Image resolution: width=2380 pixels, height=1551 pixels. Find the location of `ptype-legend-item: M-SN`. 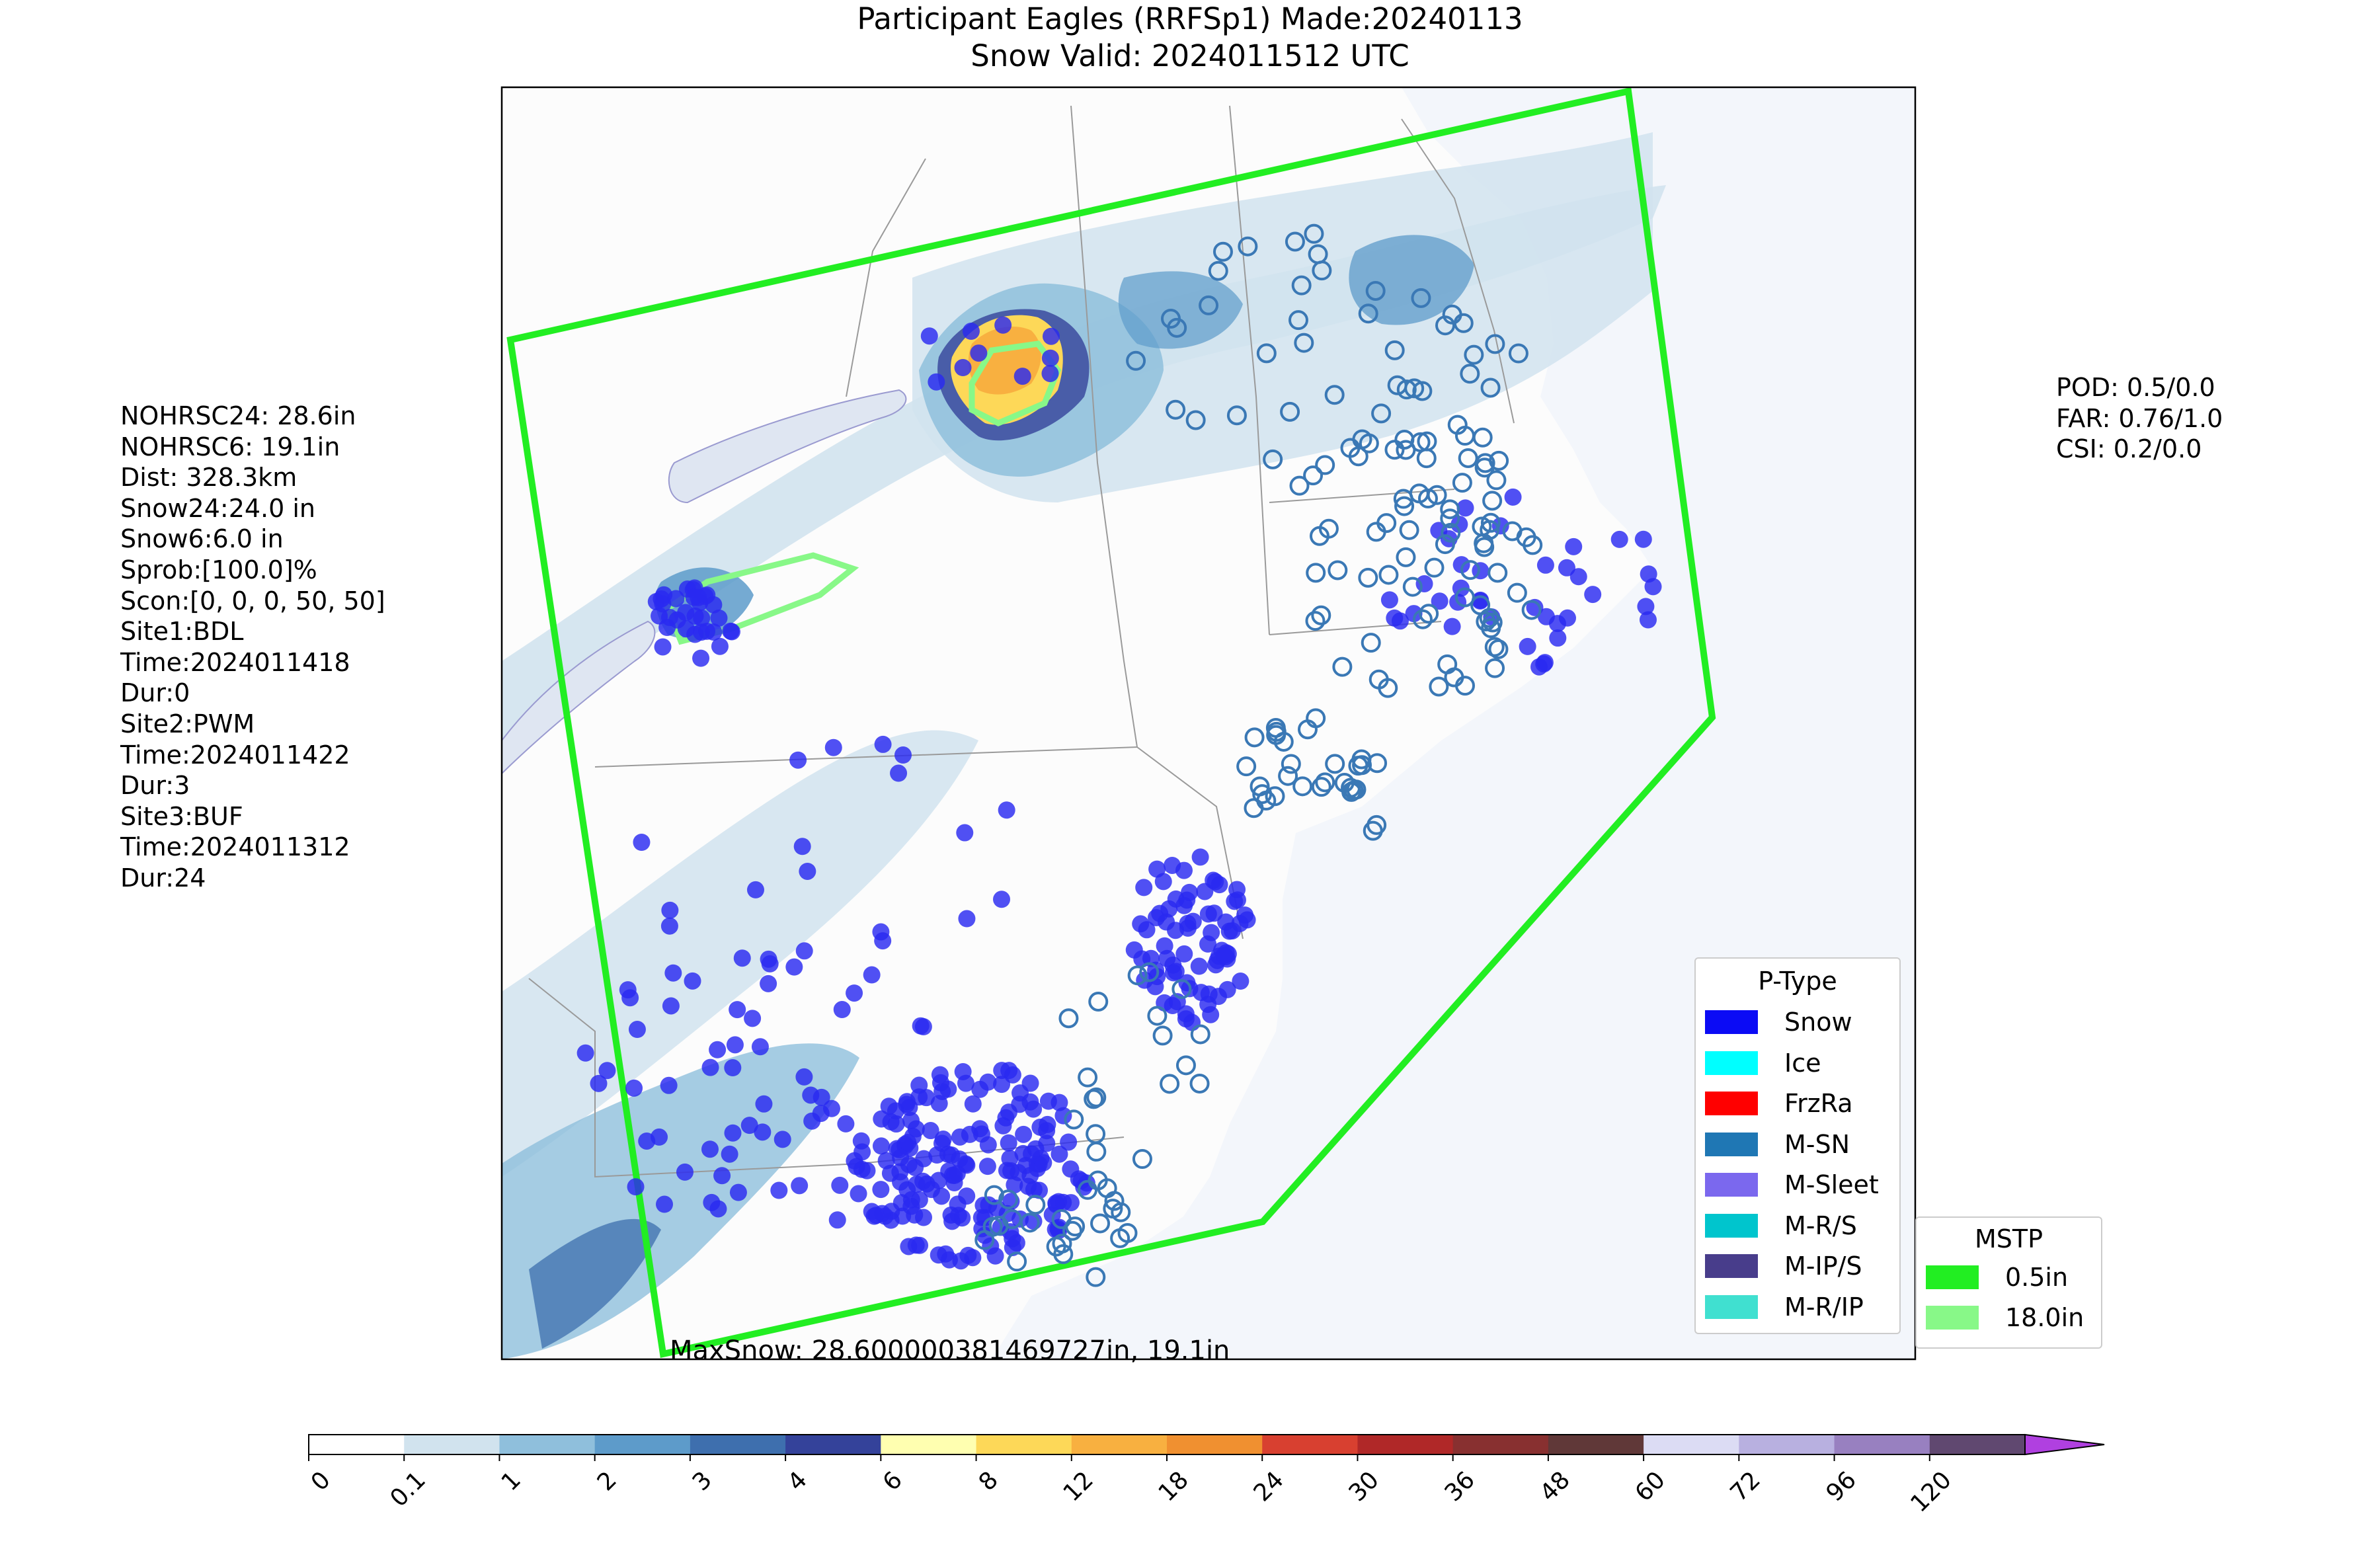

ptype-legend-item: M-SN is located at coordinates (1777, 1144).